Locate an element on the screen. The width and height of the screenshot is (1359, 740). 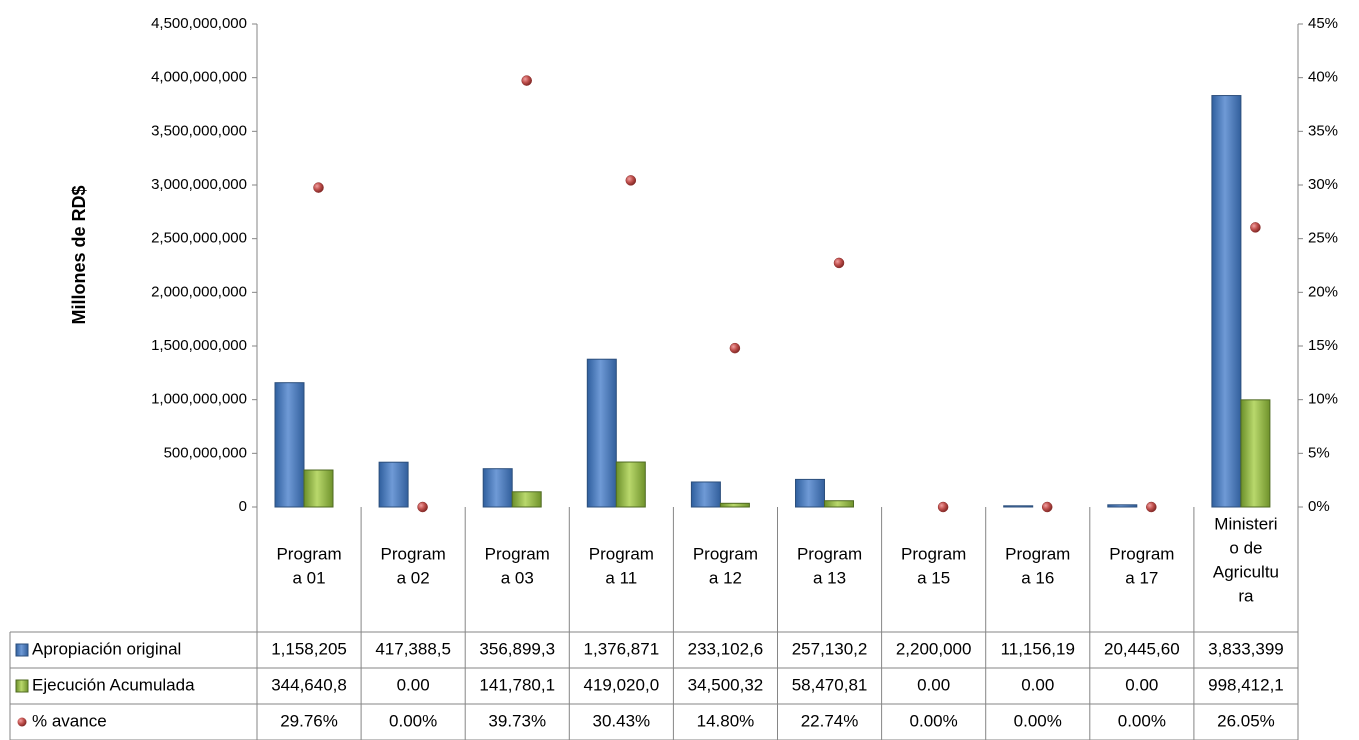
table-cell-value: 417,388,5 is located at coordinates (413, 648).